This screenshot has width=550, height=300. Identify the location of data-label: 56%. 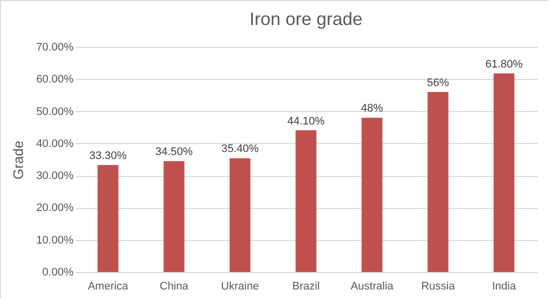
(438, 83).